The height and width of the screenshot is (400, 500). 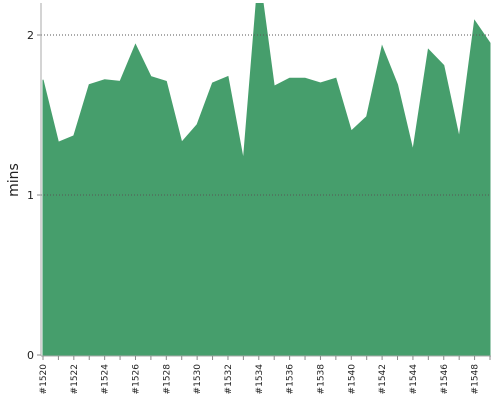 What do you see at coordinates (30, 195) in the screenshot?
I see `y-tick-label: 1` at bounding box center [30, 195].